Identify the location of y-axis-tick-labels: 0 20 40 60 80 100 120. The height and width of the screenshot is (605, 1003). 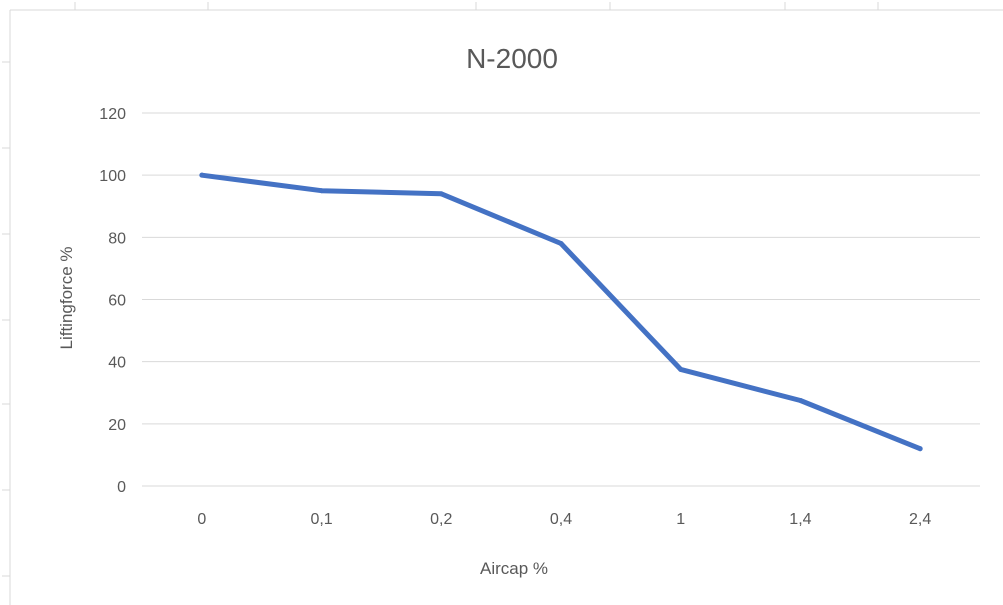
(112, 301).